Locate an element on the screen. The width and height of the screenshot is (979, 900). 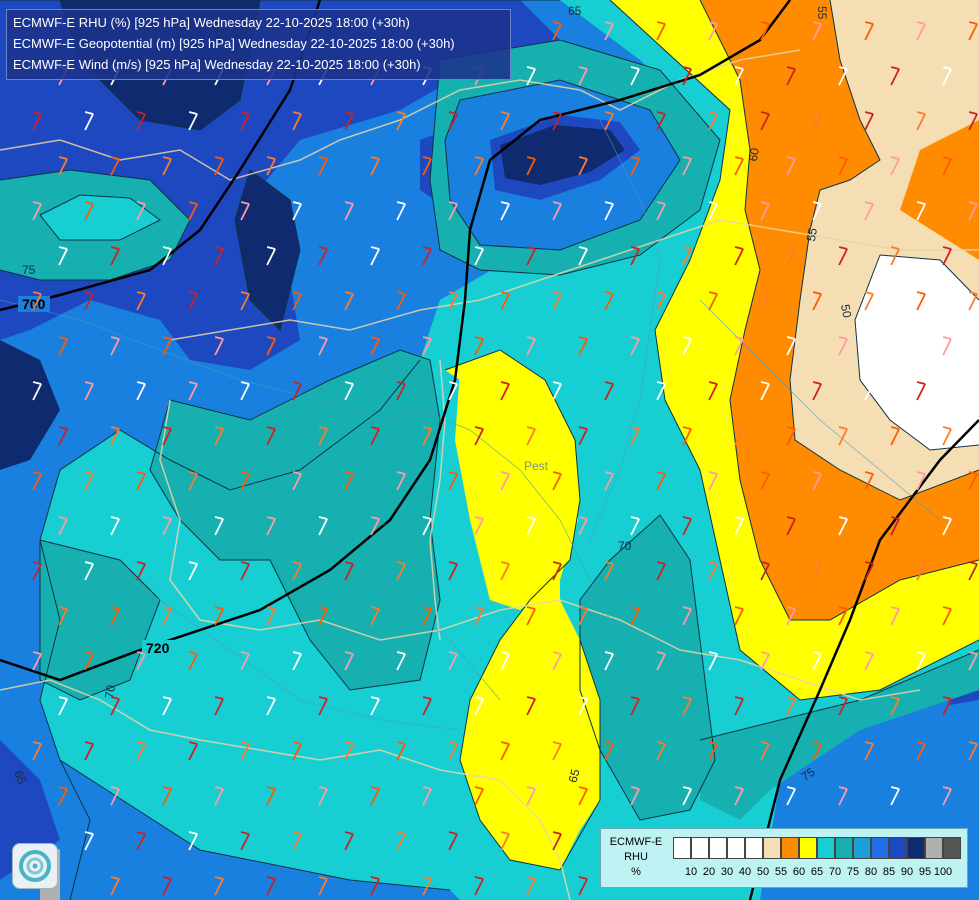
rhu-label: 50 is located at coordinates (846, 311).